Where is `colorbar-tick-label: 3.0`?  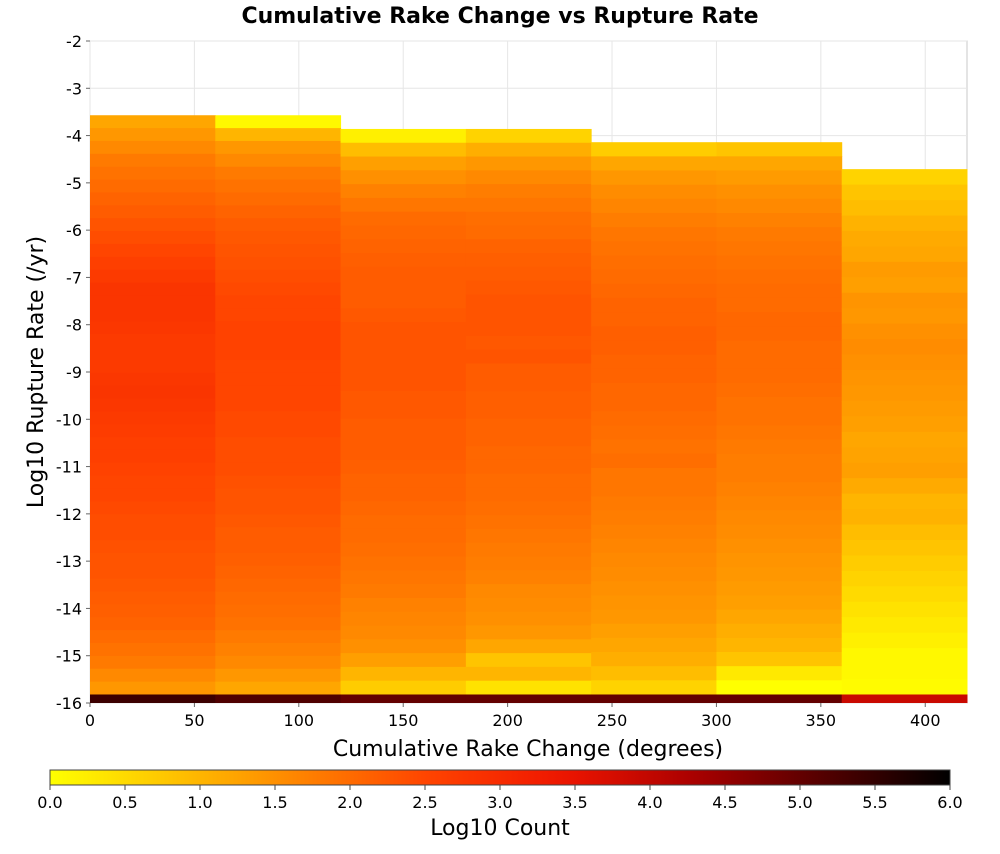 colorbar-tick-label: 3.0 is located at coordinates (499, 802).